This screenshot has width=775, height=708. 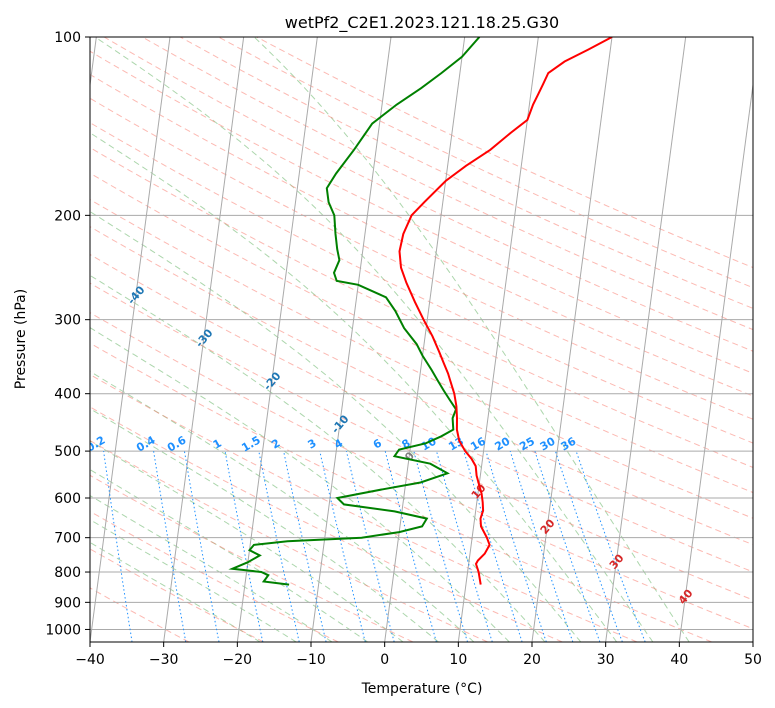 I want to click on y-axis-label: Pressure (hPa), so click(x=21, y=339).